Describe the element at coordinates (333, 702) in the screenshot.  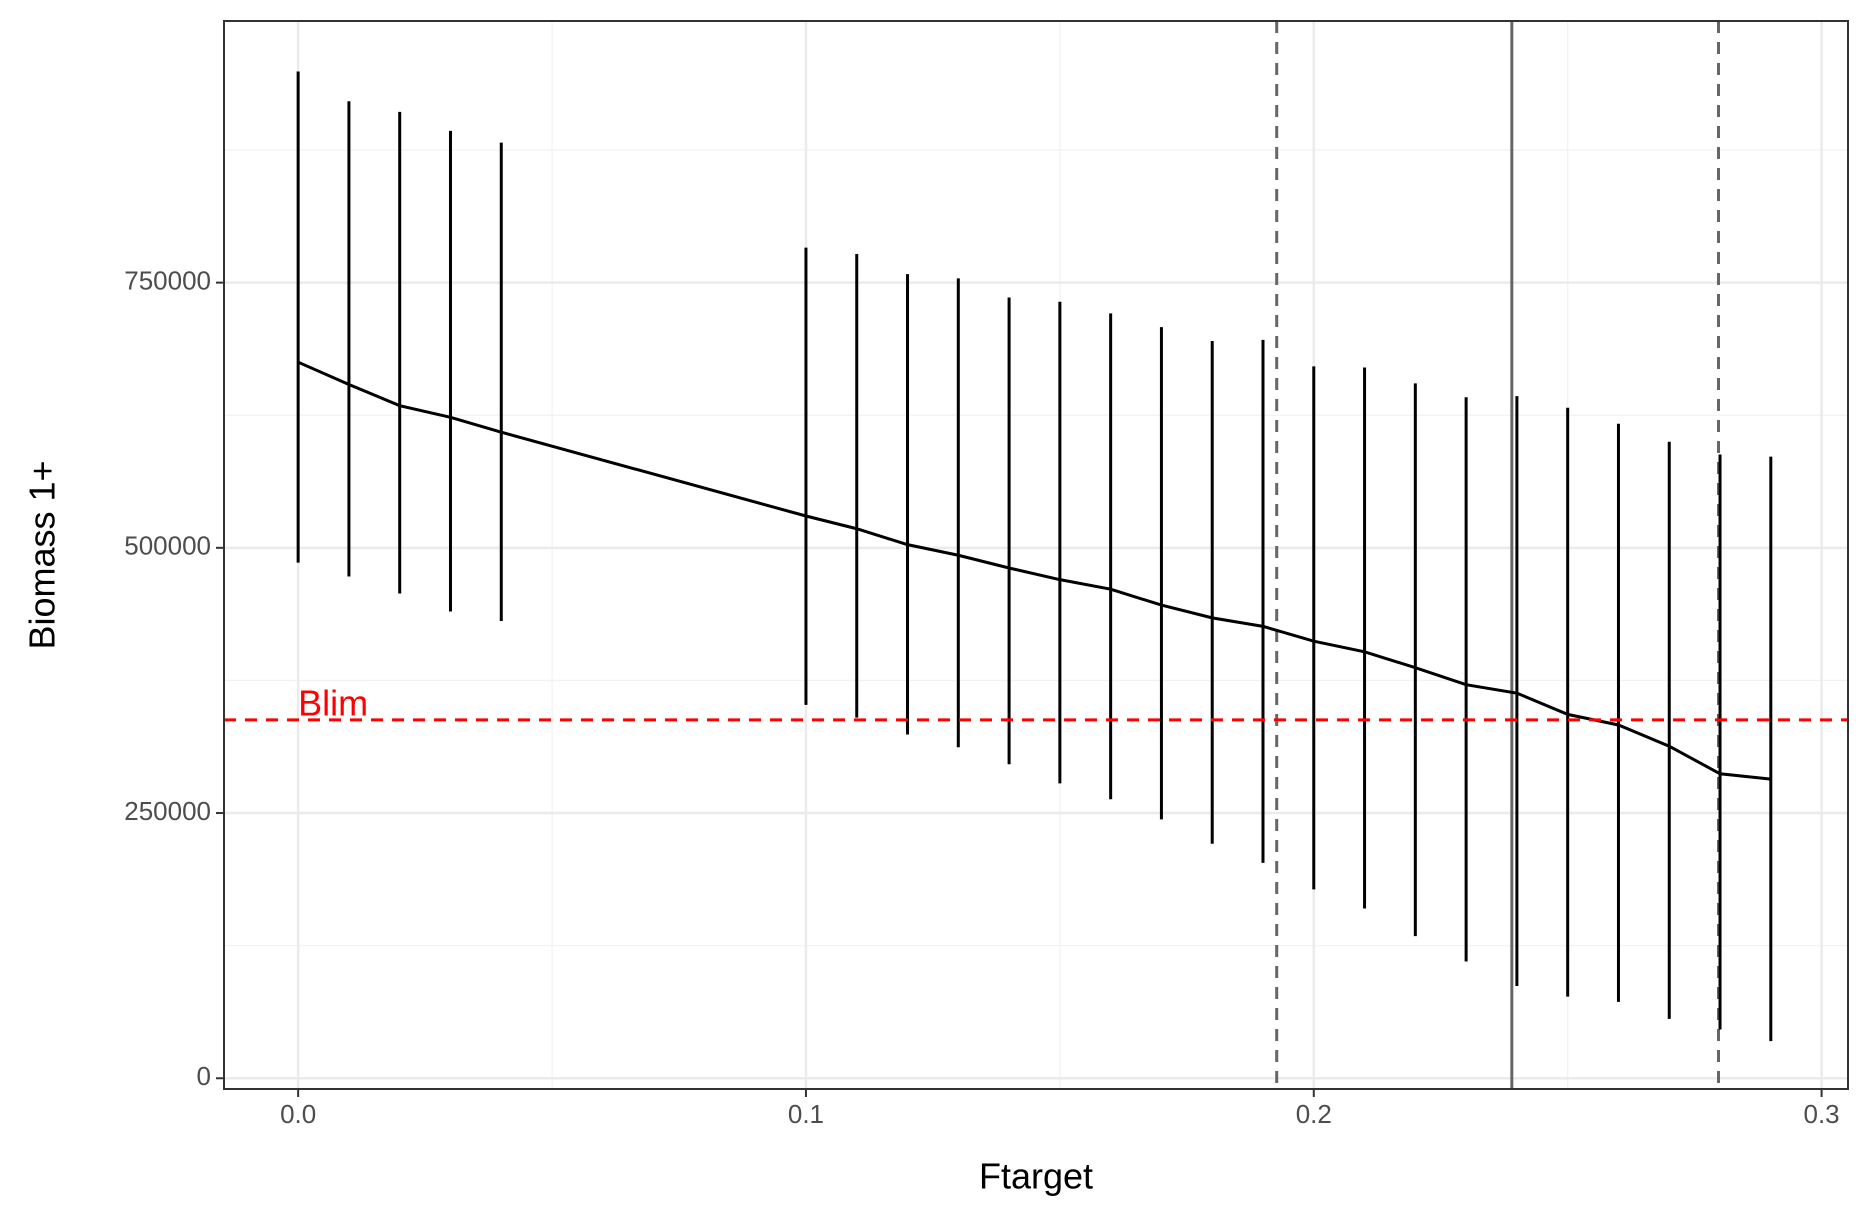
I see `hline-label: Blim` at that location.